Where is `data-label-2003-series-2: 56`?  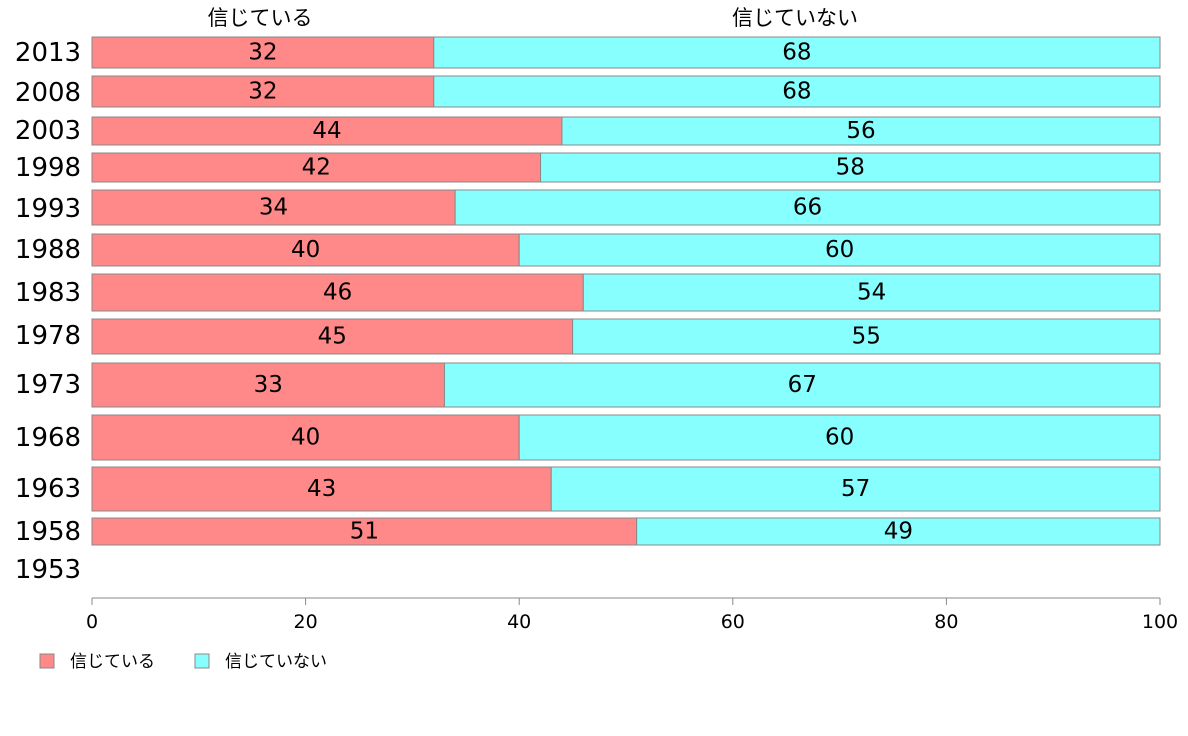 data-label-2003-series-2: 56 is located at coordinates (860, 131).